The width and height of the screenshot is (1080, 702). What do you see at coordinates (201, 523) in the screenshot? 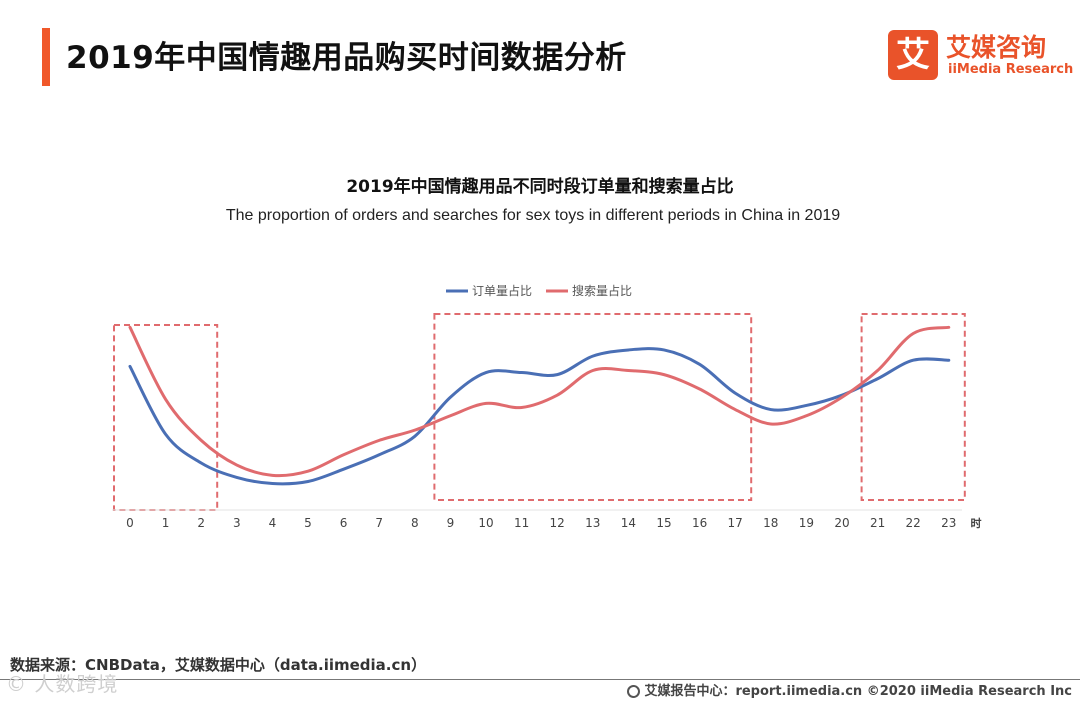
I see `x-tick-label: 2` at bounding box center [201, 523].